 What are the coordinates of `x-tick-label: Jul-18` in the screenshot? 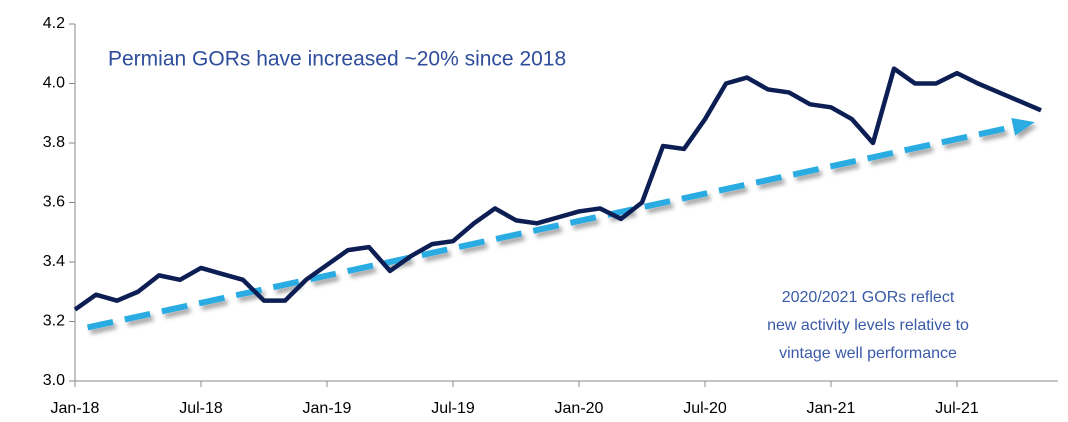 It's located at (201, 408).